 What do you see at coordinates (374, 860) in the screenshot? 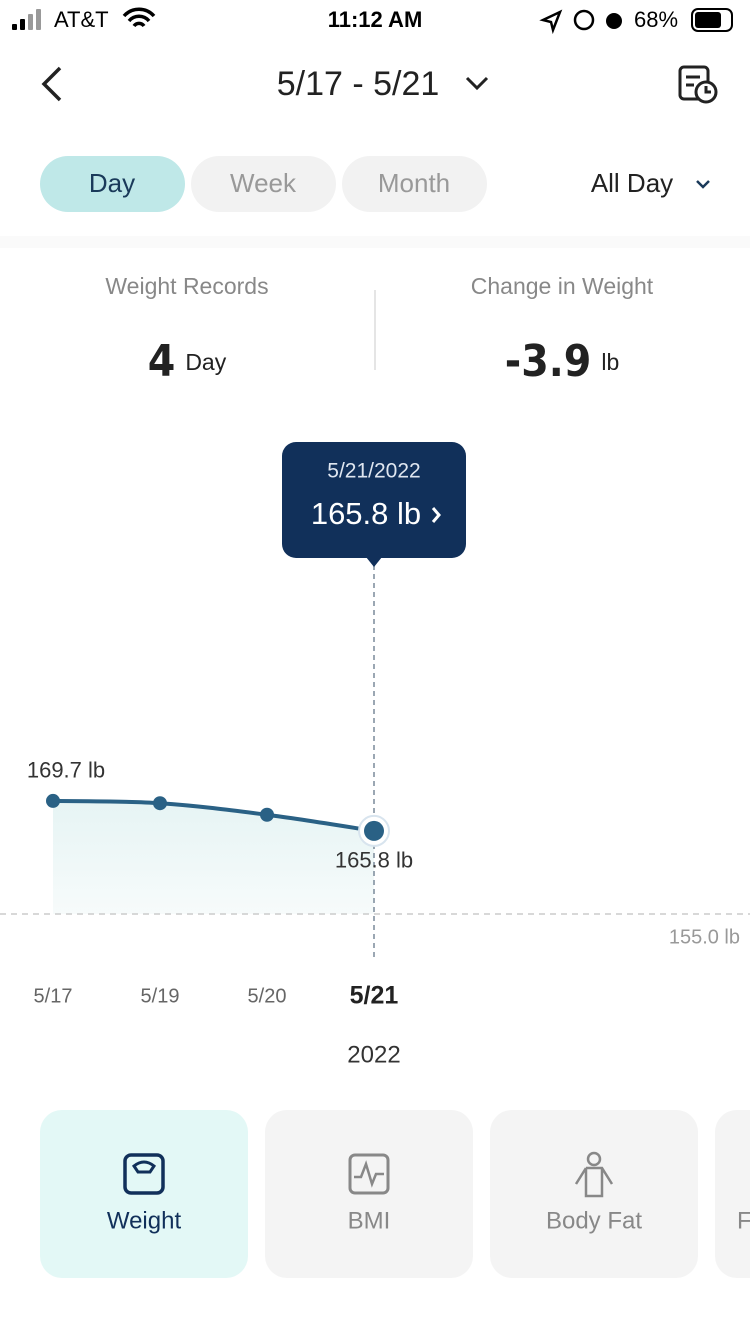
I see `value-label: 165.8 lb` at bounding box center [374, 860].